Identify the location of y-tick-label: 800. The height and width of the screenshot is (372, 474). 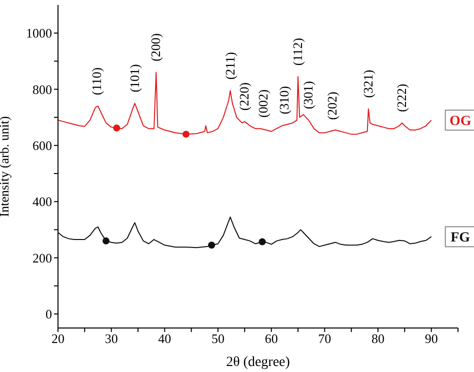
(42, 89).